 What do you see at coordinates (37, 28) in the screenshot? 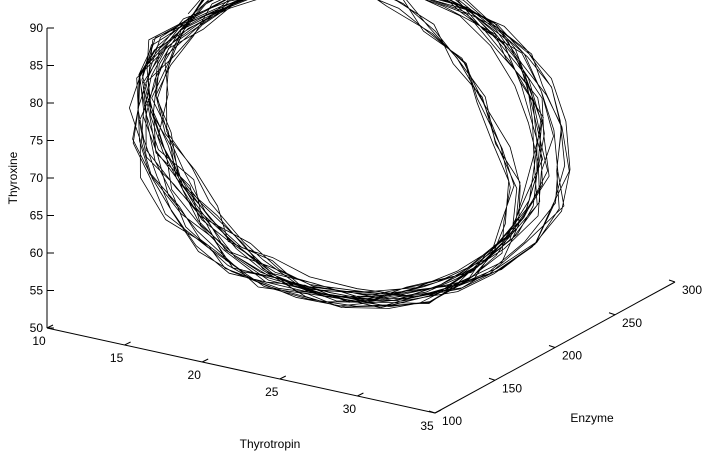
I see `z-tick-label: 90` at bounding box center [37, 28].